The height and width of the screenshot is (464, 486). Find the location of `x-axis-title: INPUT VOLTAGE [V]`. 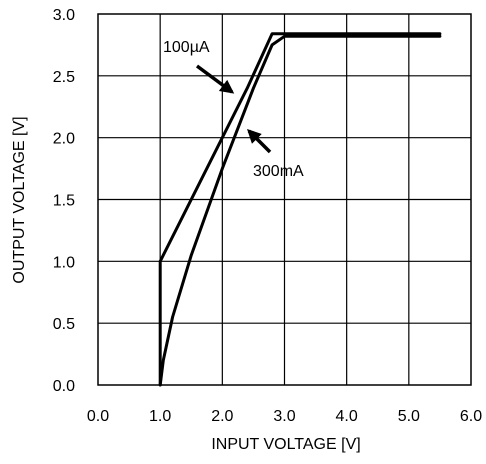

x-axis-title: INPUT VOLTAGE [V] is located at coordinates (285, 444).